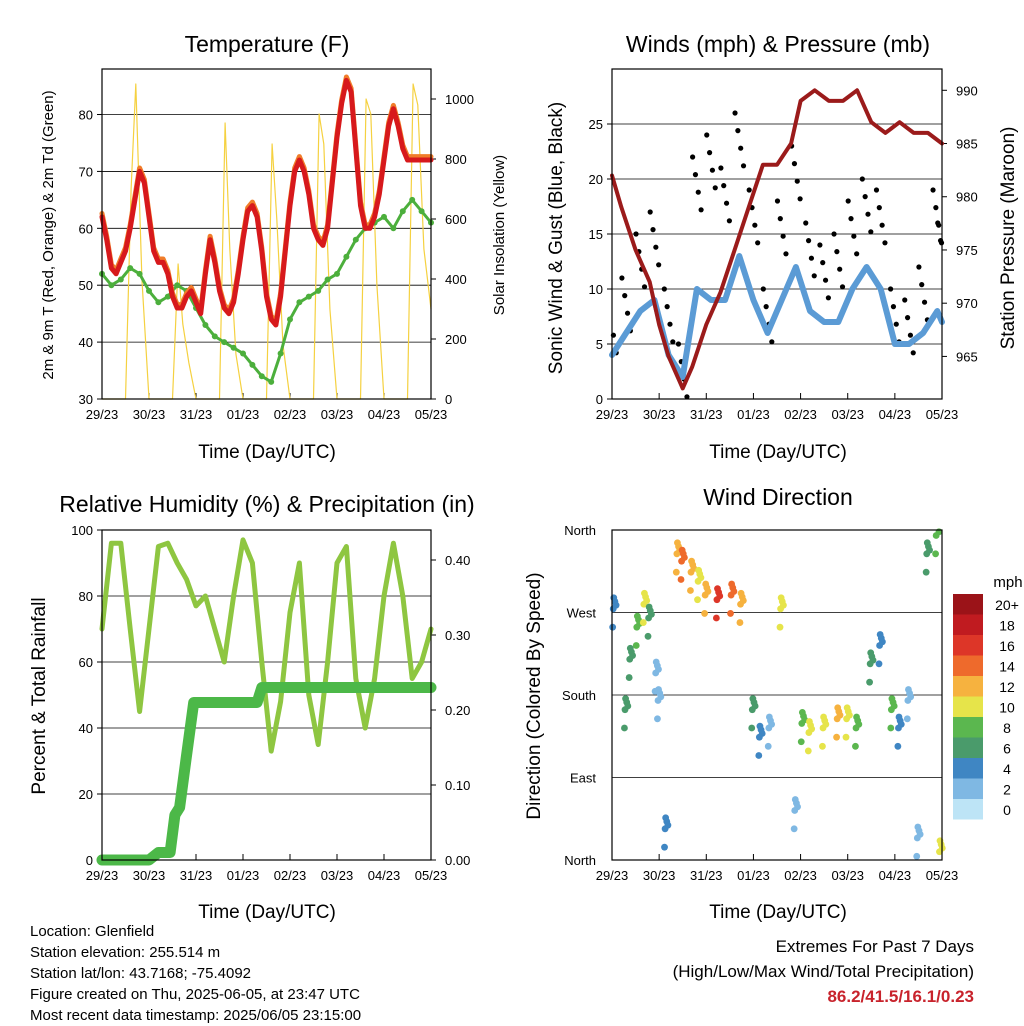 The image size is (1024, 1026). Describe the element at coordinates (967, 197) in the screenshot. I see `y2-tick-label: 980` at that location.